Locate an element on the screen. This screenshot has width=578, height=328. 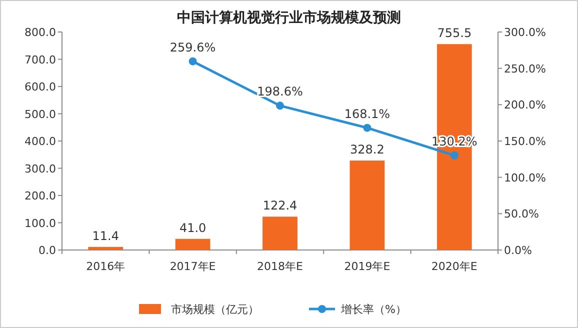
data-label: 328.2 is located at coordinates (367, 149).